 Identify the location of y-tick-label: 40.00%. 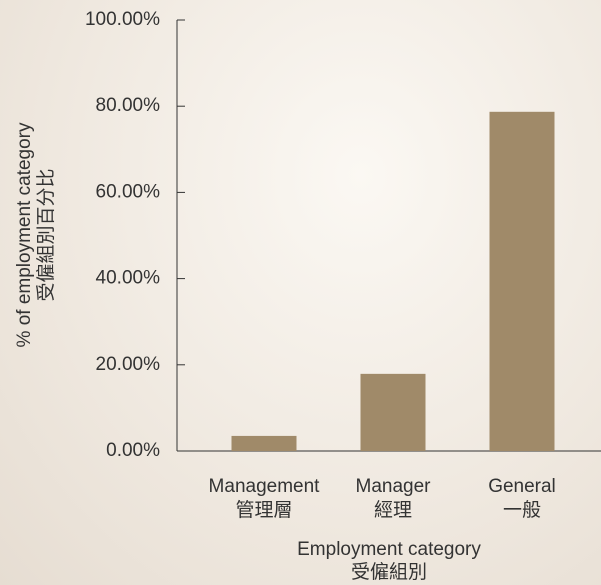
(128, 278).